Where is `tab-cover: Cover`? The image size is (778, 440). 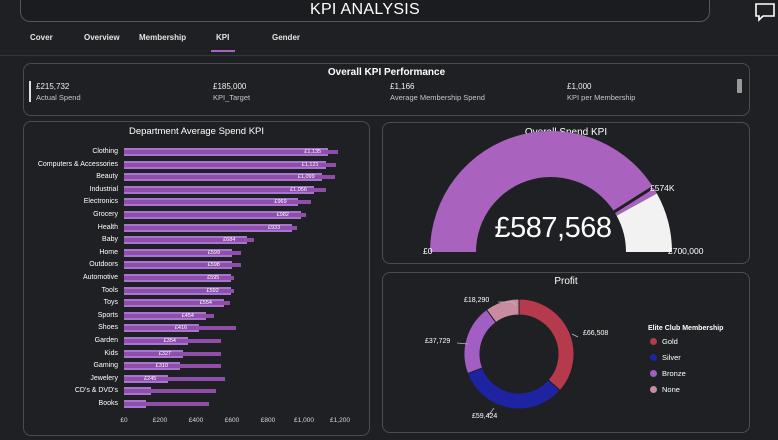
tab-cover: Cover is located at coordinates (41, 37).